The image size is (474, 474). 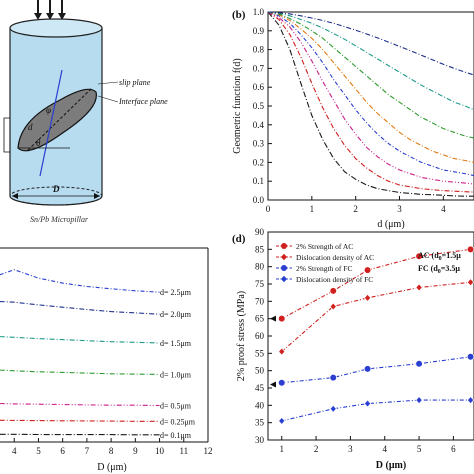 What do you see at coordinates (260, 249) in the screenshot?
I see `y-tick-label: 85` at bounding box center [260, 249].